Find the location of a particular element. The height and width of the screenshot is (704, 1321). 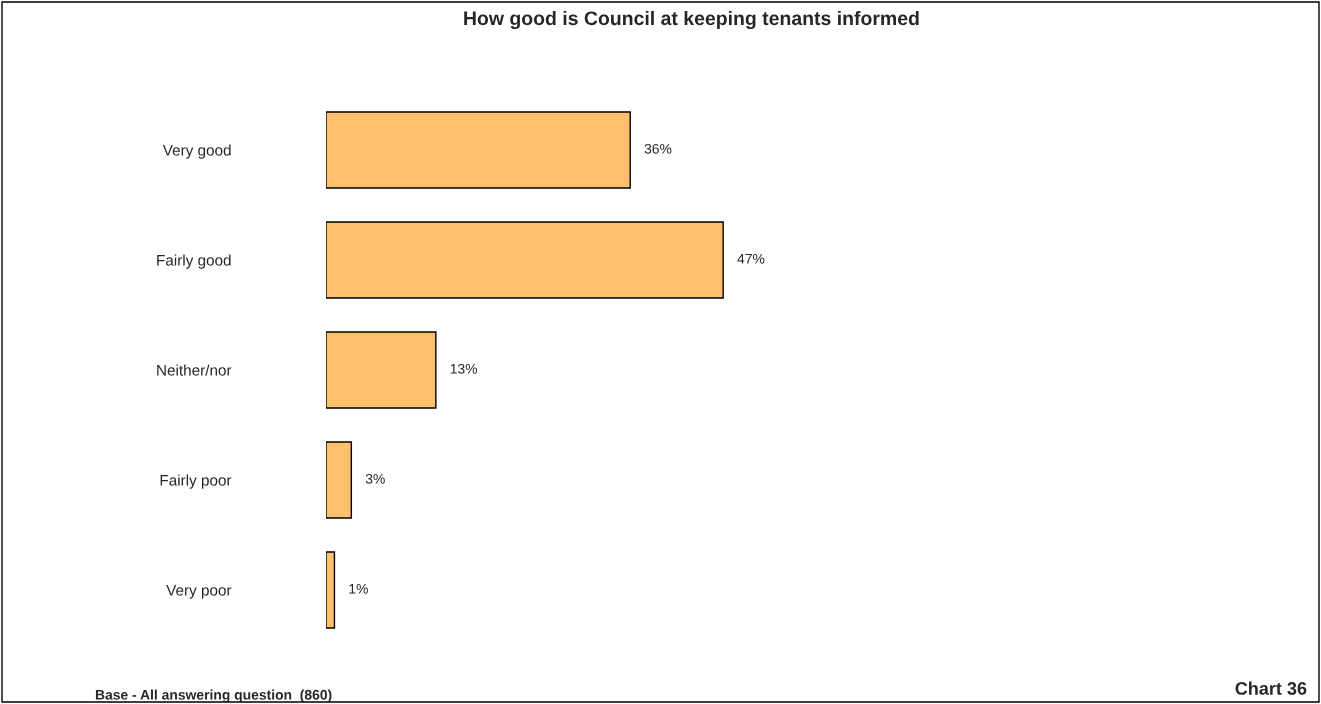

chart-title: How good is Council at keeping tenants informed is located at coordinates (691, 20).